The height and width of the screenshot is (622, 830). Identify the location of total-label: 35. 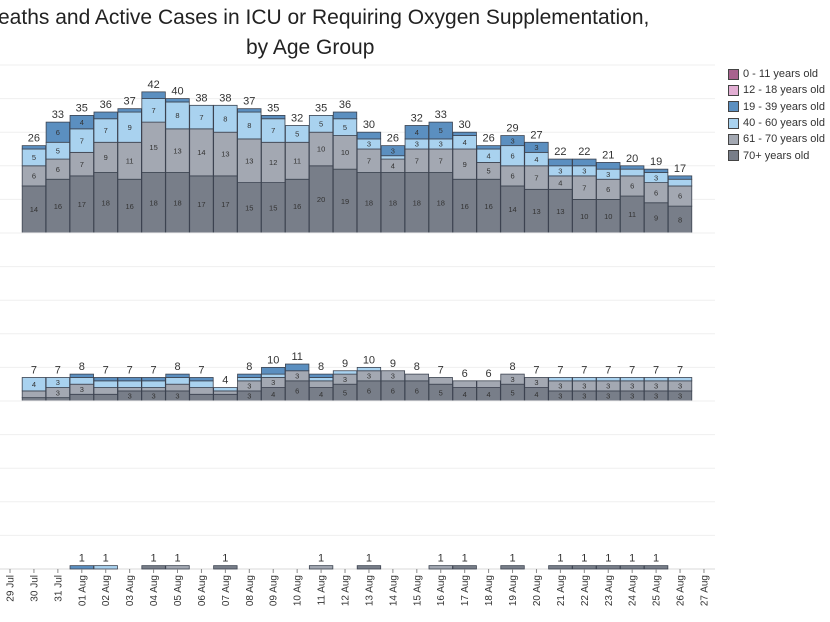
(82, 108).